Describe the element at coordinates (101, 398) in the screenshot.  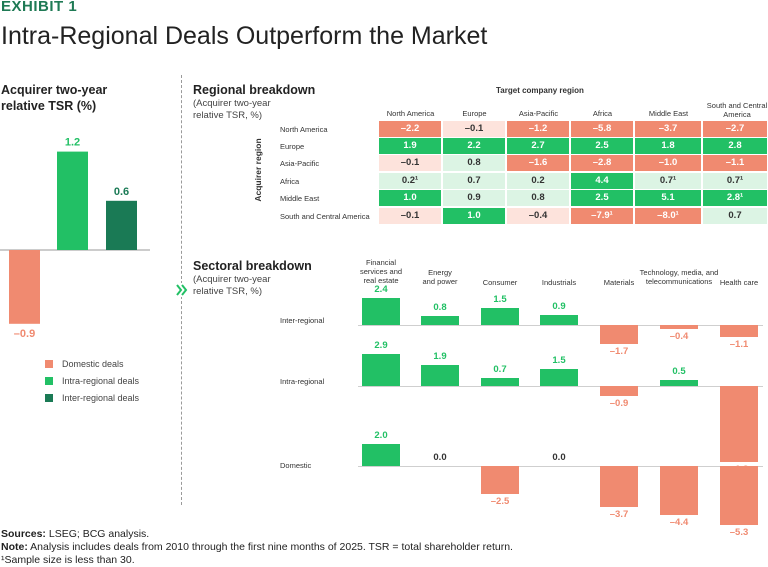
I see `legend-label-inter: Inter-regional deals` at that location.